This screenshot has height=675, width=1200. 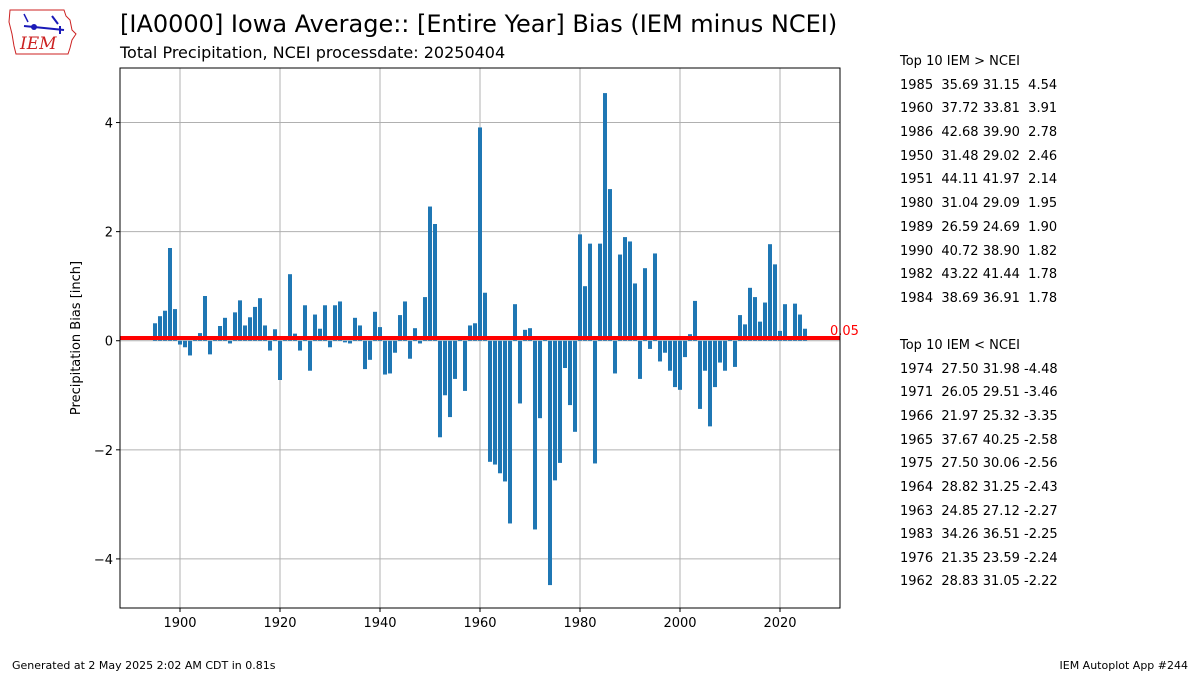 What do you see at coordinates (479, 623) in the screenshot?
I see `x-tick-label: 1960` at bounding box center [479, 623].